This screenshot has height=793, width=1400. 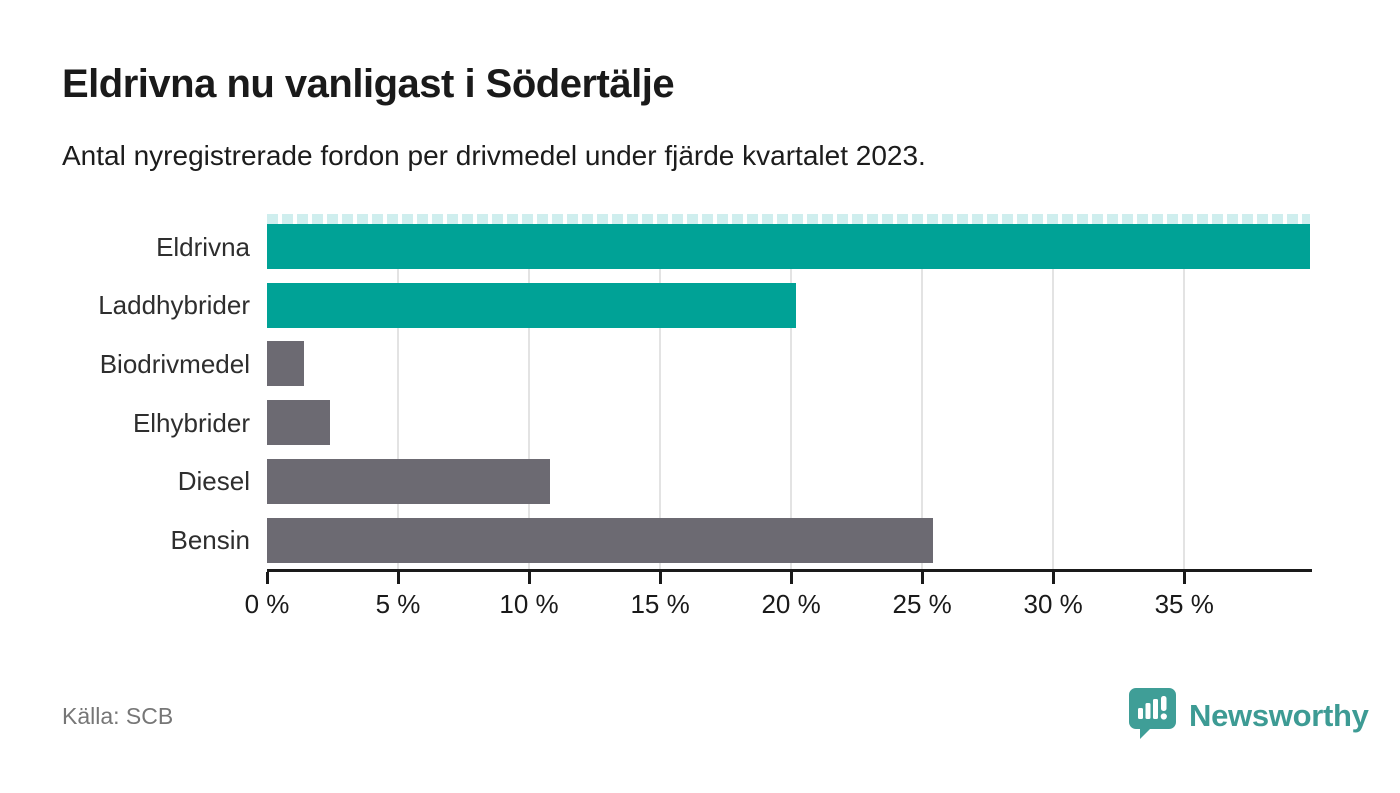 I want to click on x-axis-tick-label: 15 %, so click(x=660, y=604).